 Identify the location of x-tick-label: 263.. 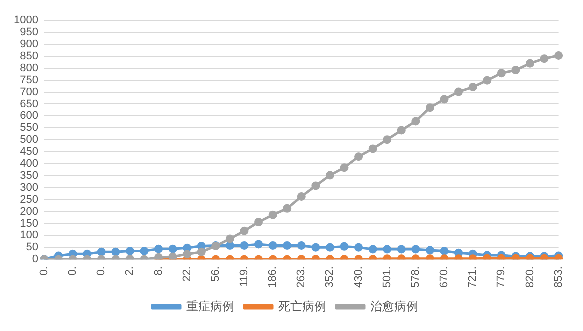
(302, 277).